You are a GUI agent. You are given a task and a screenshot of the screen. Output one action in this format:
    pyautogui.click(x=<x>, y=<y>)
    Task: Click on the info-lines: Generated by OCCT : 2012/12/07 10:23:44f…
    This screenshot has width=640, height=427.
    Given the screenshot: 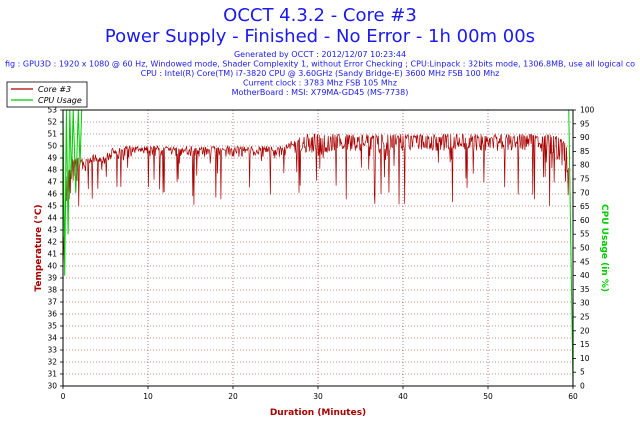 What is the action you would take?
    pyautogui.click(x=320, y=73)
    